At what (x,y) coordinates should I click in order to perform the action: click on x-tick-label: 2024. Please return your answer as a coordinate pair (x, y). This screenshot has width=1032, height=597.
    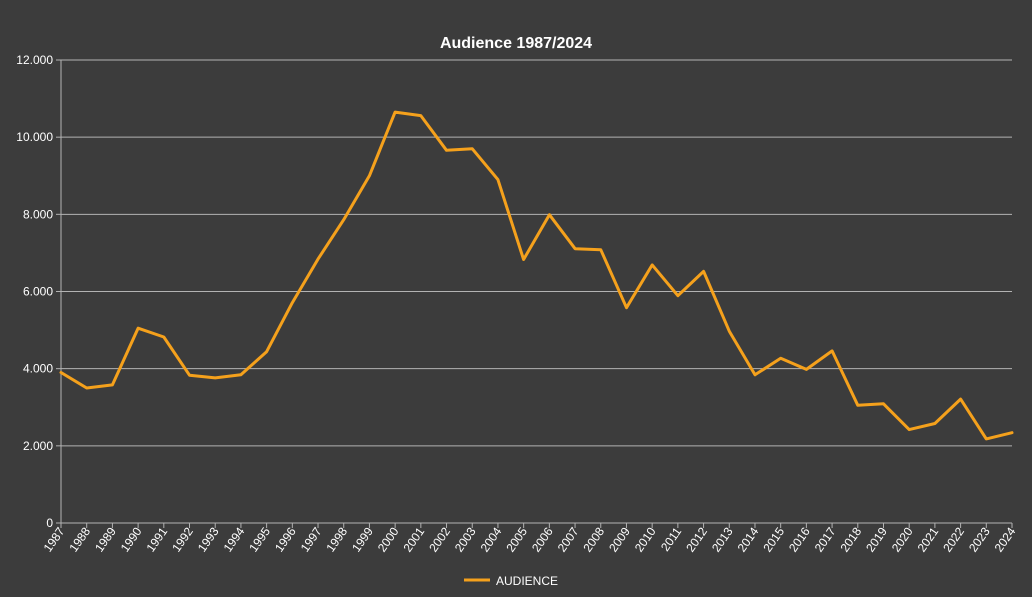
    Looking at the image, I should click on (1005, 539).